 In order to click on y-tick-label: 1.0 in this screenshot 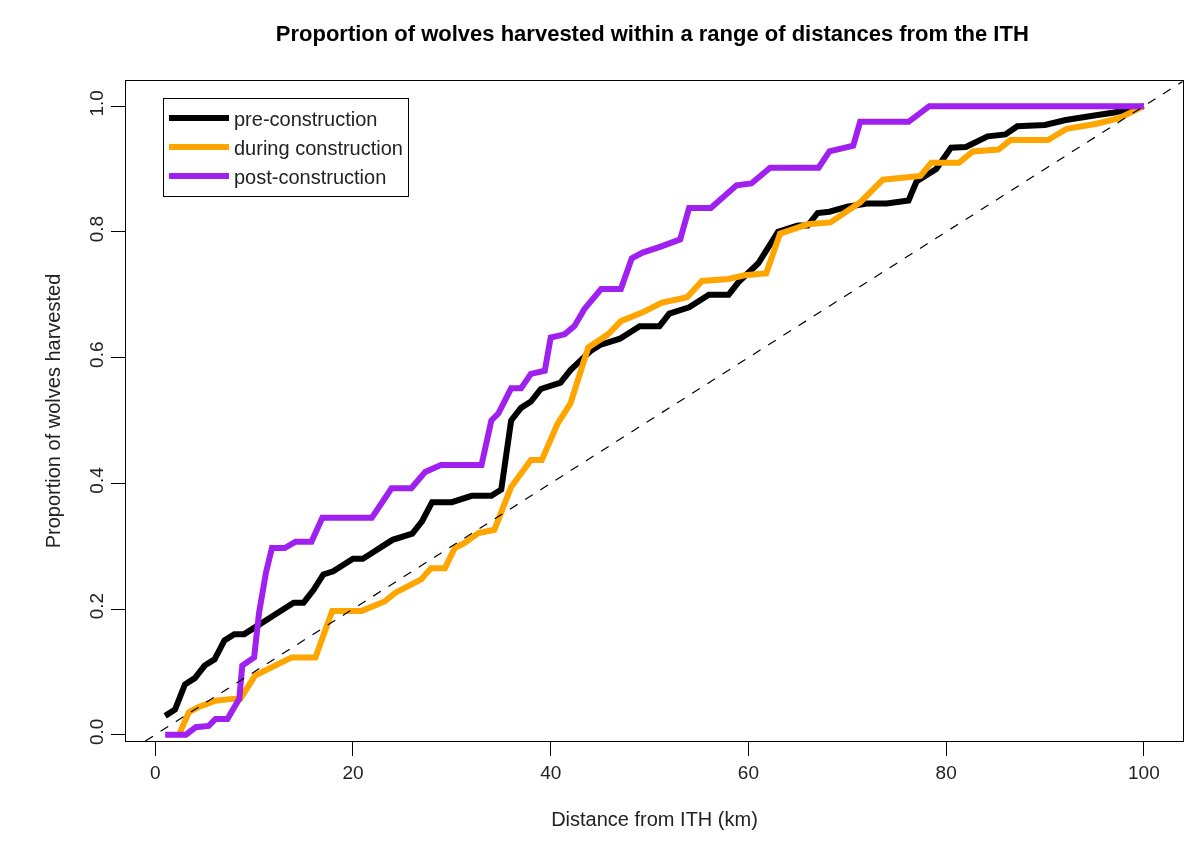, I will do `click(97, 103)`.